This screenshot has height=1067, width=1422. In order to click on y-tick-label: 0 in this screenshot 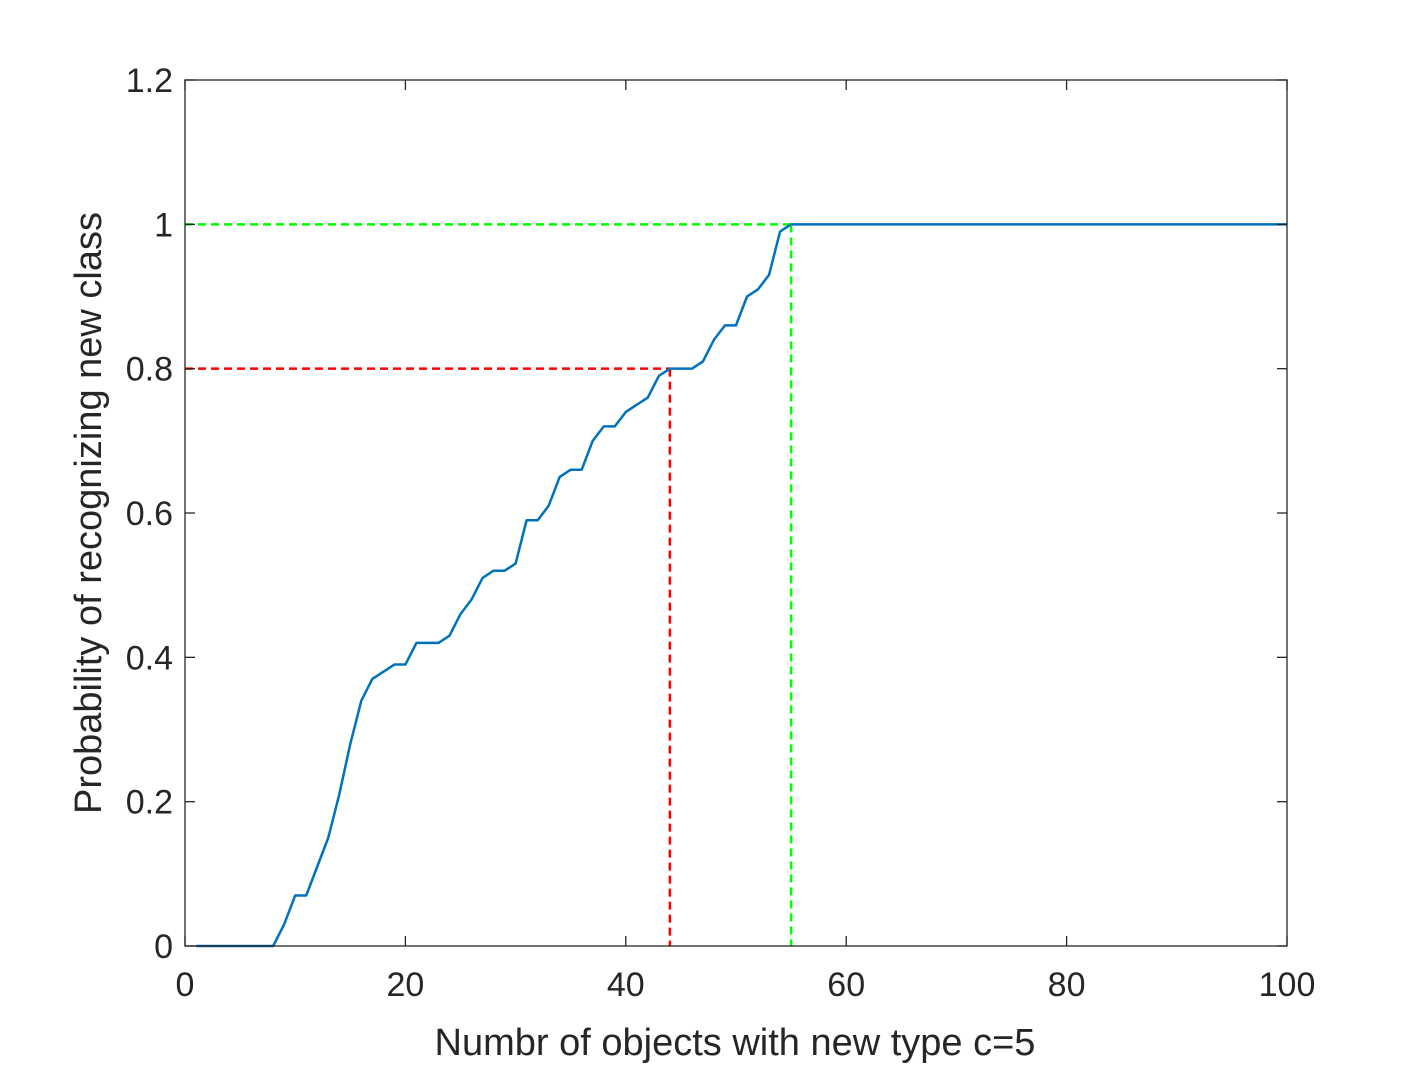, I will do `click(163, 947)`.